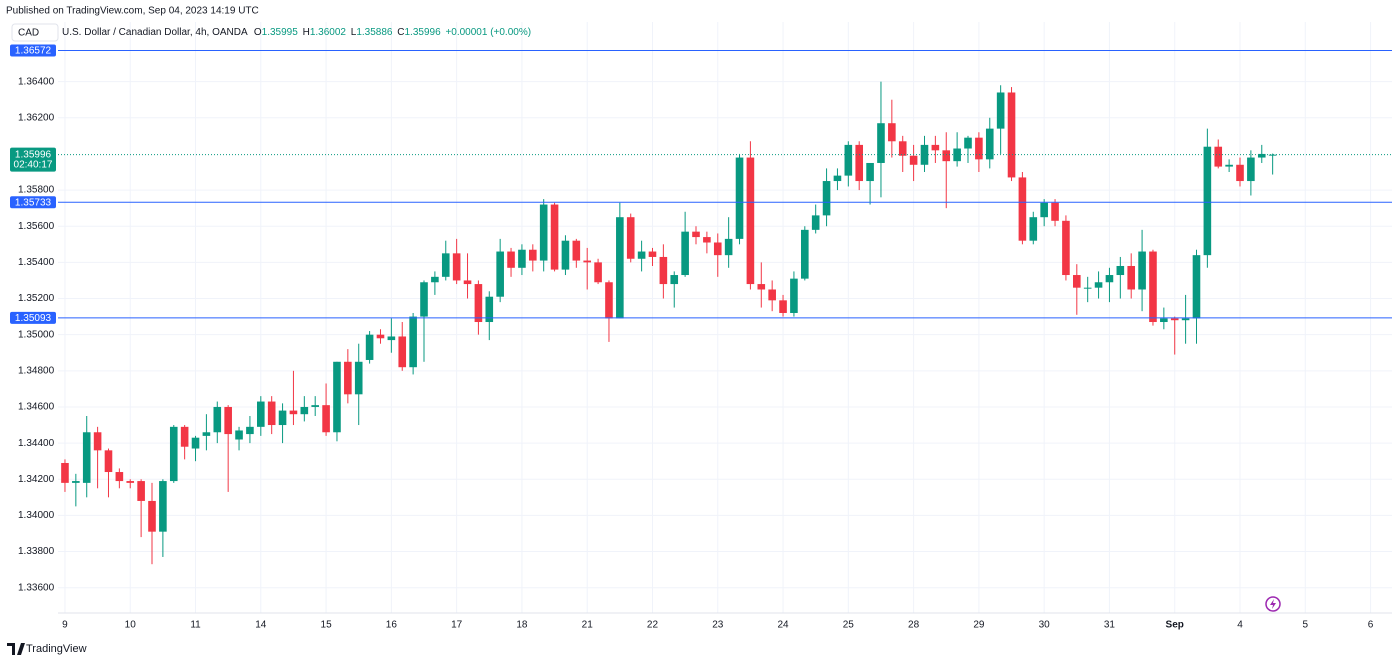 The height and width of the screenshot is (662, 1400). What do you see at coordinates (374, 32) in the screenshot?
I see `ohlc-value: 1.35886` at bounding box center [374, 32].